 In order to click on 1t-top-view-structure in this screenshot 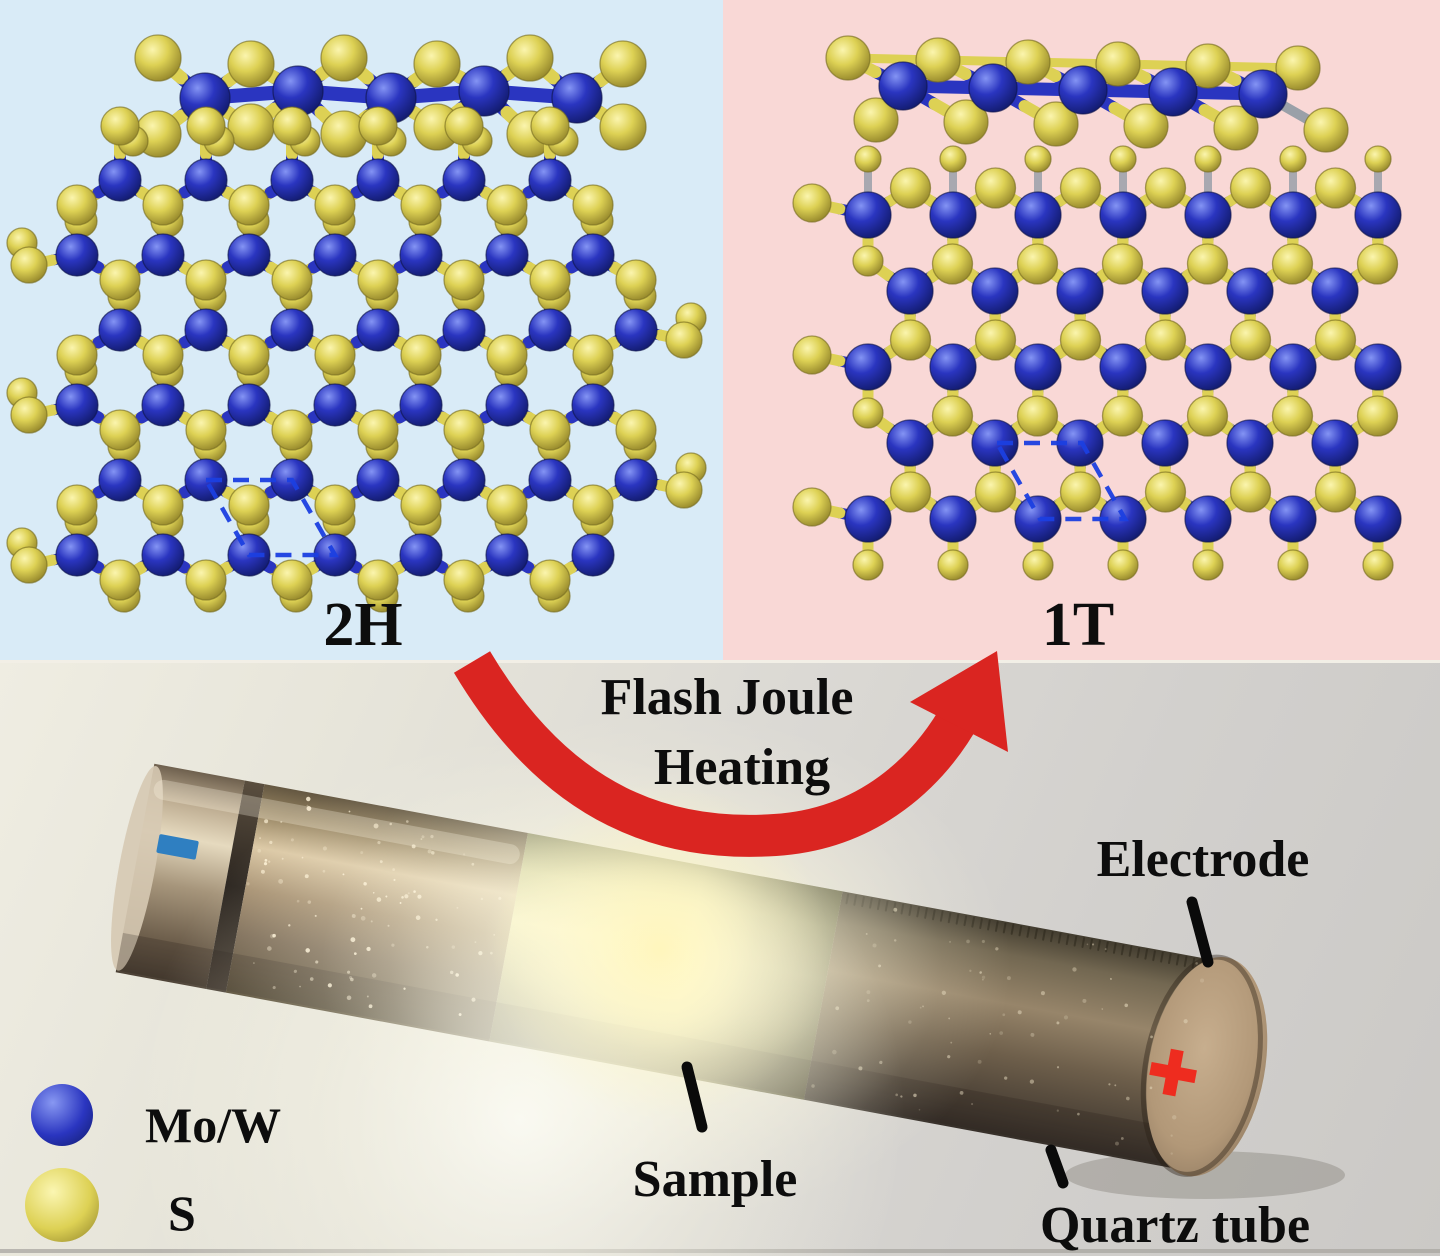, I will do `click(1097, 363)`.